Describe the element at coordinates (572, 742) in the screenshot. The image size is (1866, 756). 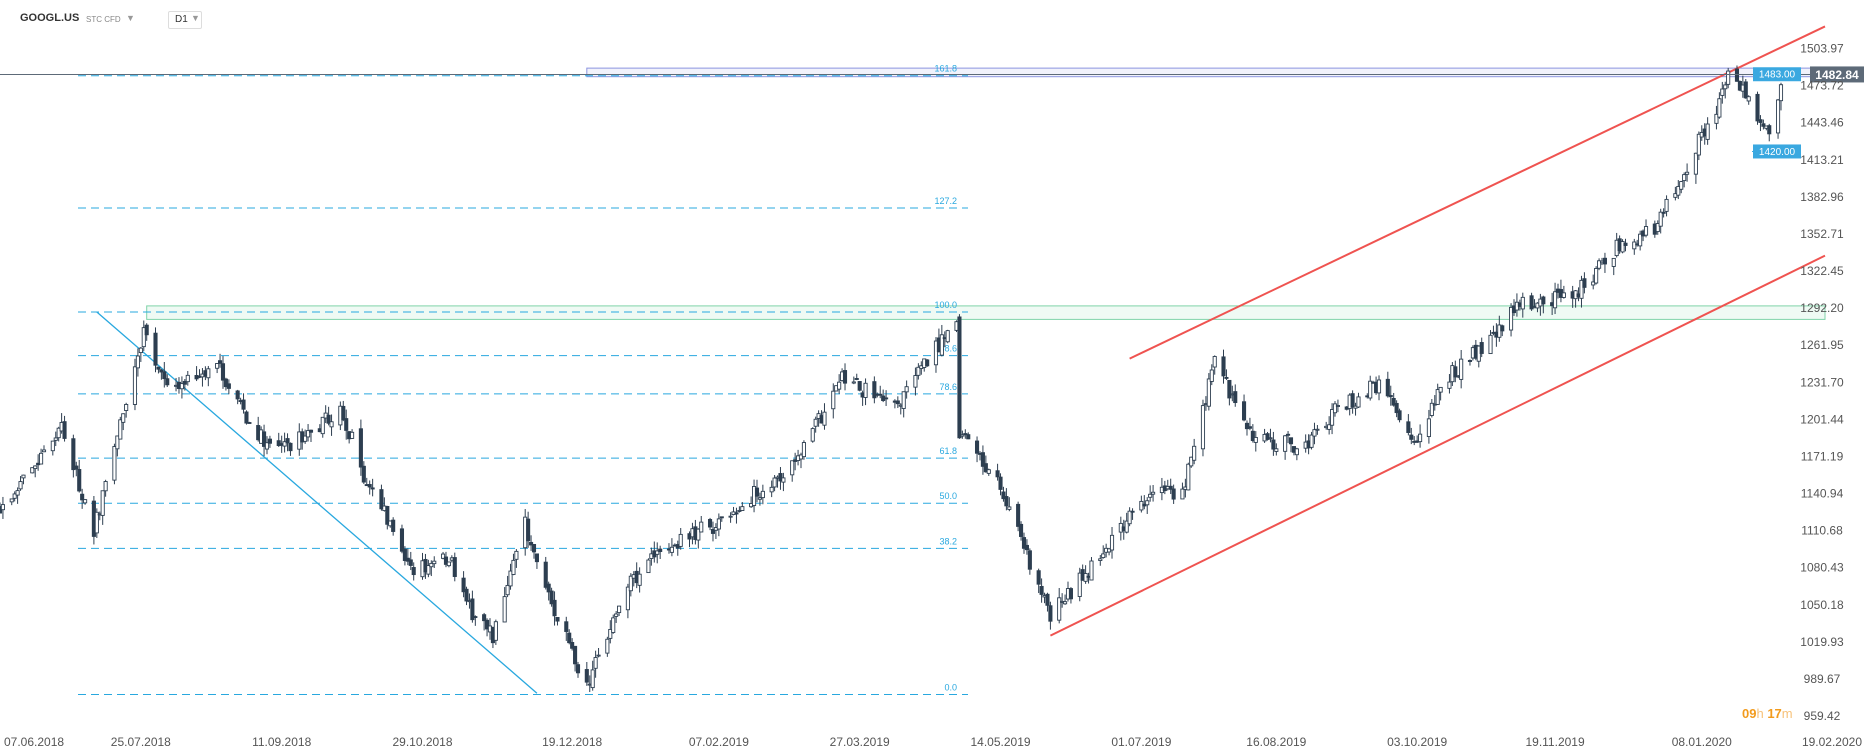
I see `x-tick-label: 19.12.2018` at that location.